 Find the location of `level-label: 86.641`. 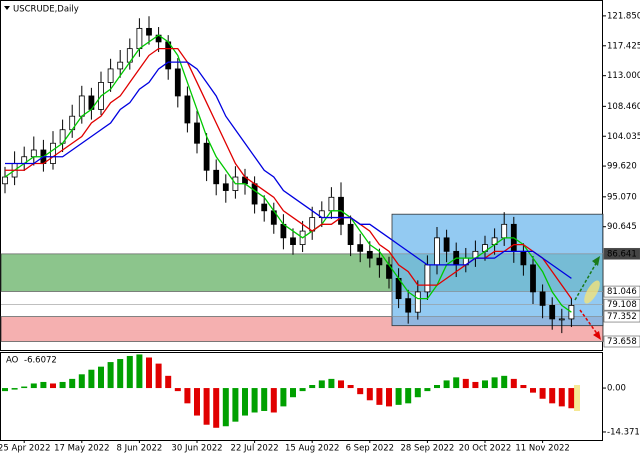

level-label: 86.641 is located at coordinates (622, 254).